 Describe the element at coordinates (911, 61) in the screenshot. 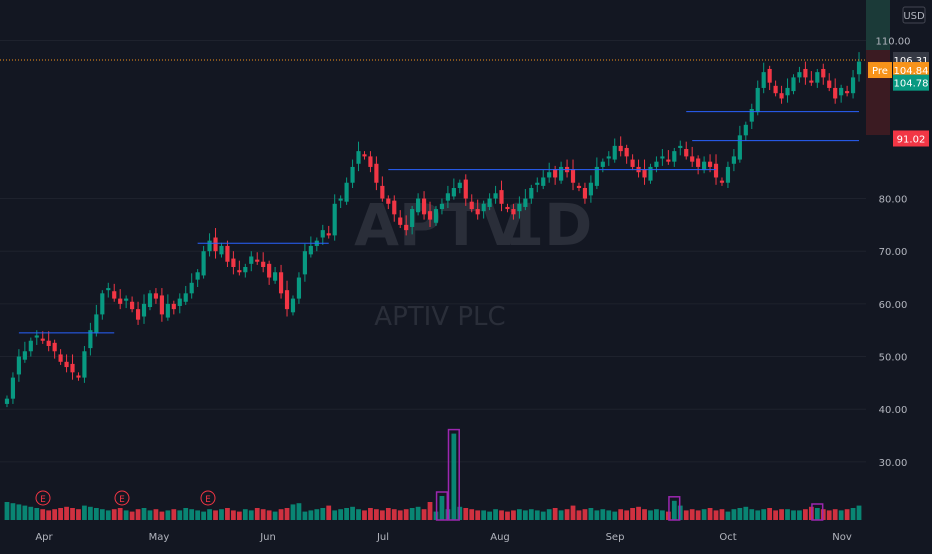

I see `price-tag-value: 106.31` at that location.